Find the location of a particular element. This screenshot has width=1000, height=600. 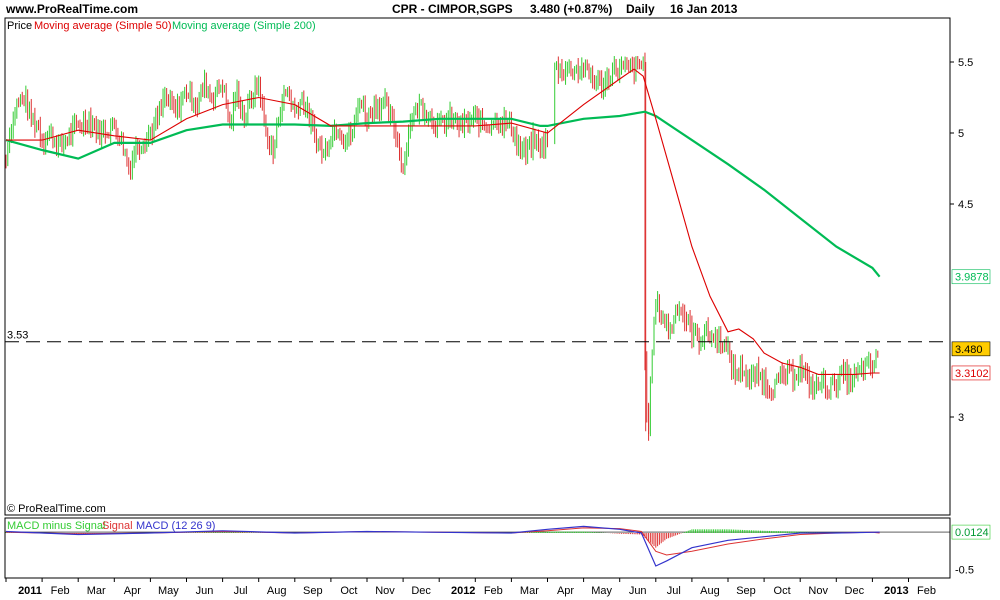

value-tag-price: 3.480 is located at coordinates (969, 350).